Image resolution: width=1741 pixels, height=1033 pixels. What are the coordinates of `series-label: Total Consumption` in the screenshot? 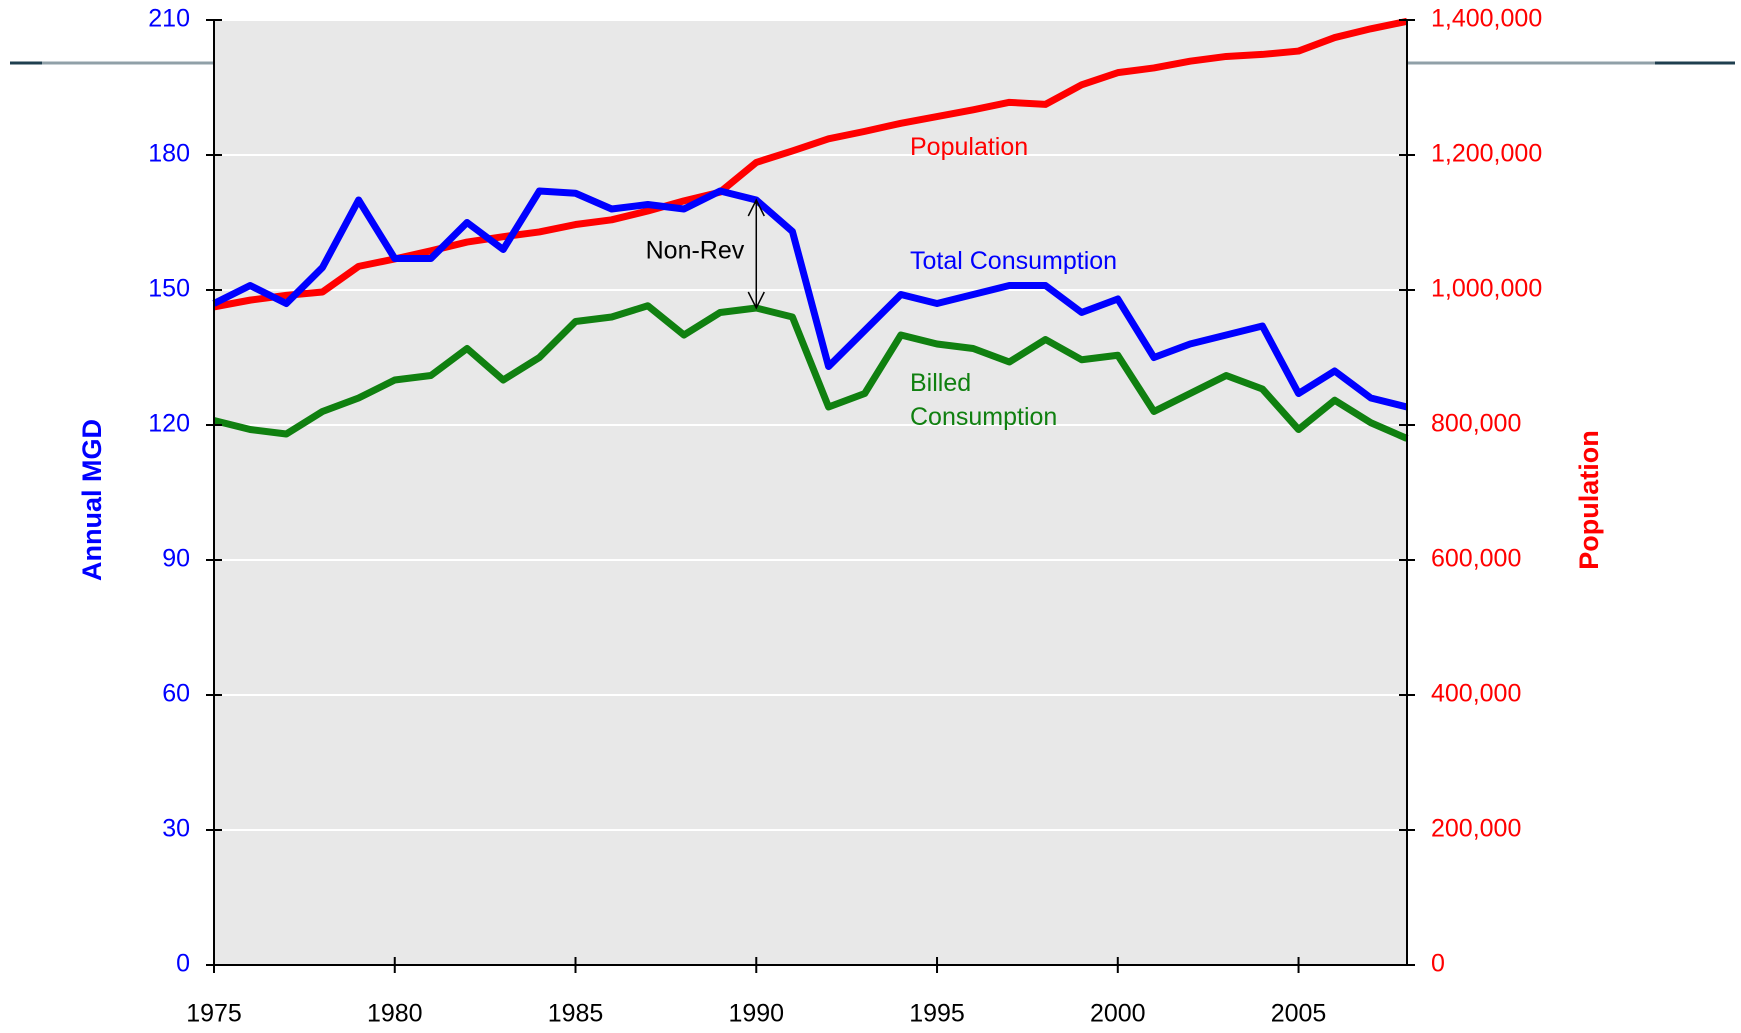 It's located at (1014, 261).